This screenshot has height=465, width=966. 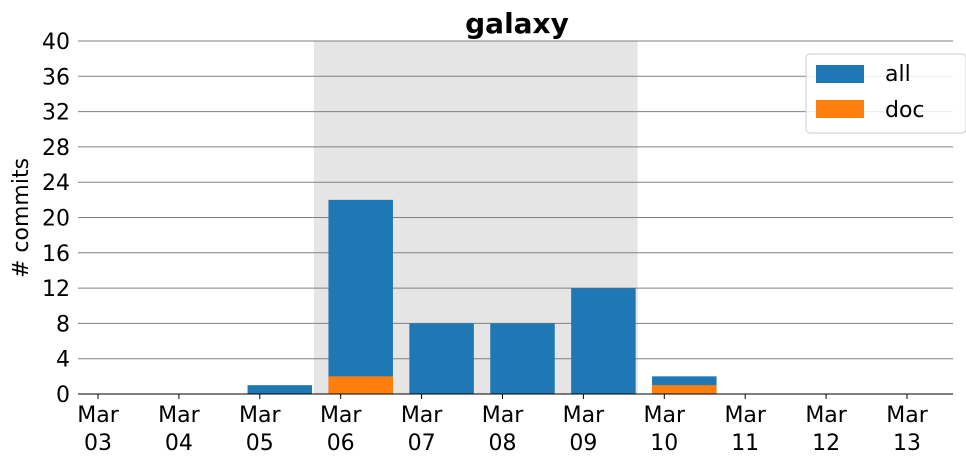 What do you see at coordinates (56, 148) in the screenshot?
I see `y-tick-label: 28` at bounding box center [56, 148].